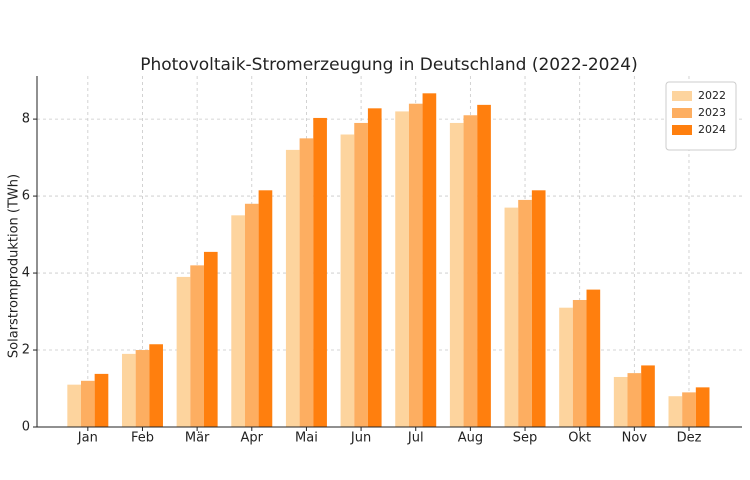 The image size is (750, 480). Describe the element at coordinates (415, 438) in the screenshot. I see `x-tick-label: Jul` at that location.